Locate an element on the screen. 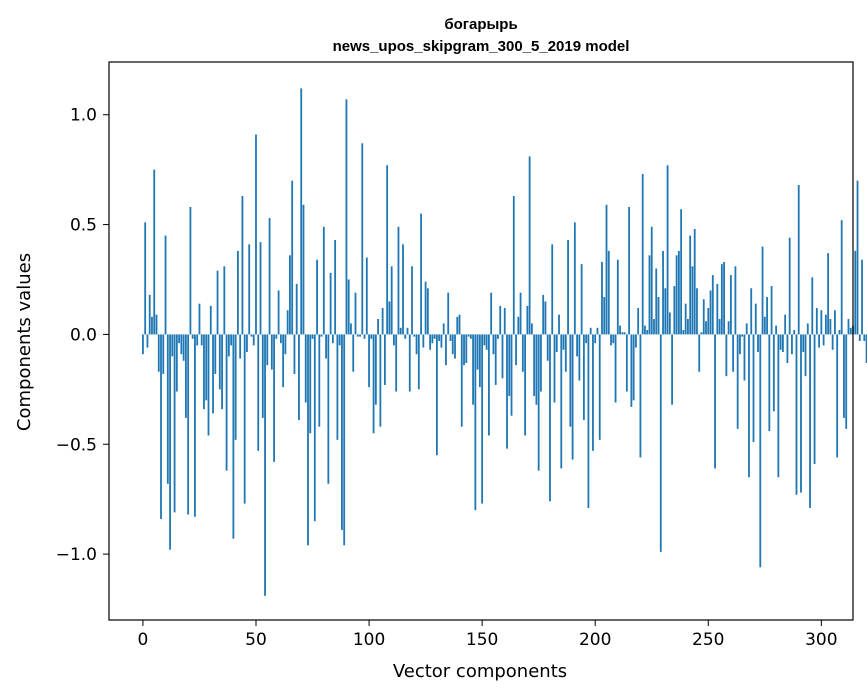  y-tick-label: 0.5 is located at coordinates (83, 226).